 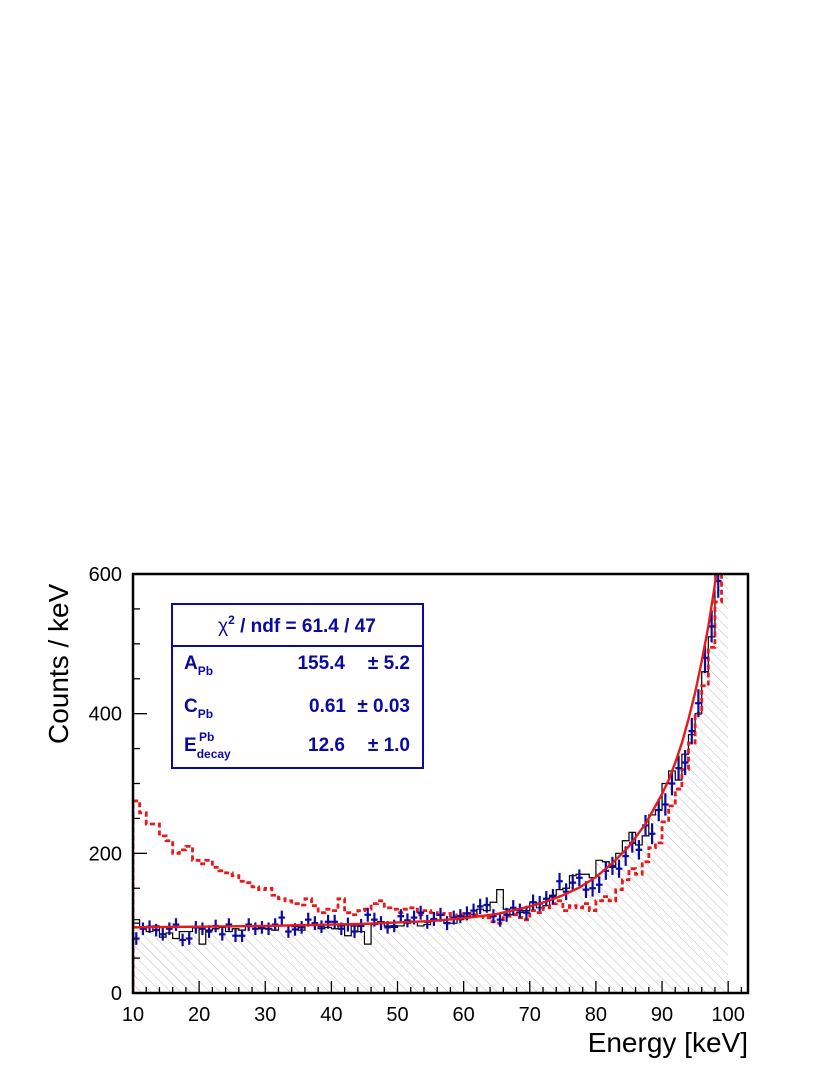 I want to click on x-tick-label: 30, so click(x=265, y=1015).